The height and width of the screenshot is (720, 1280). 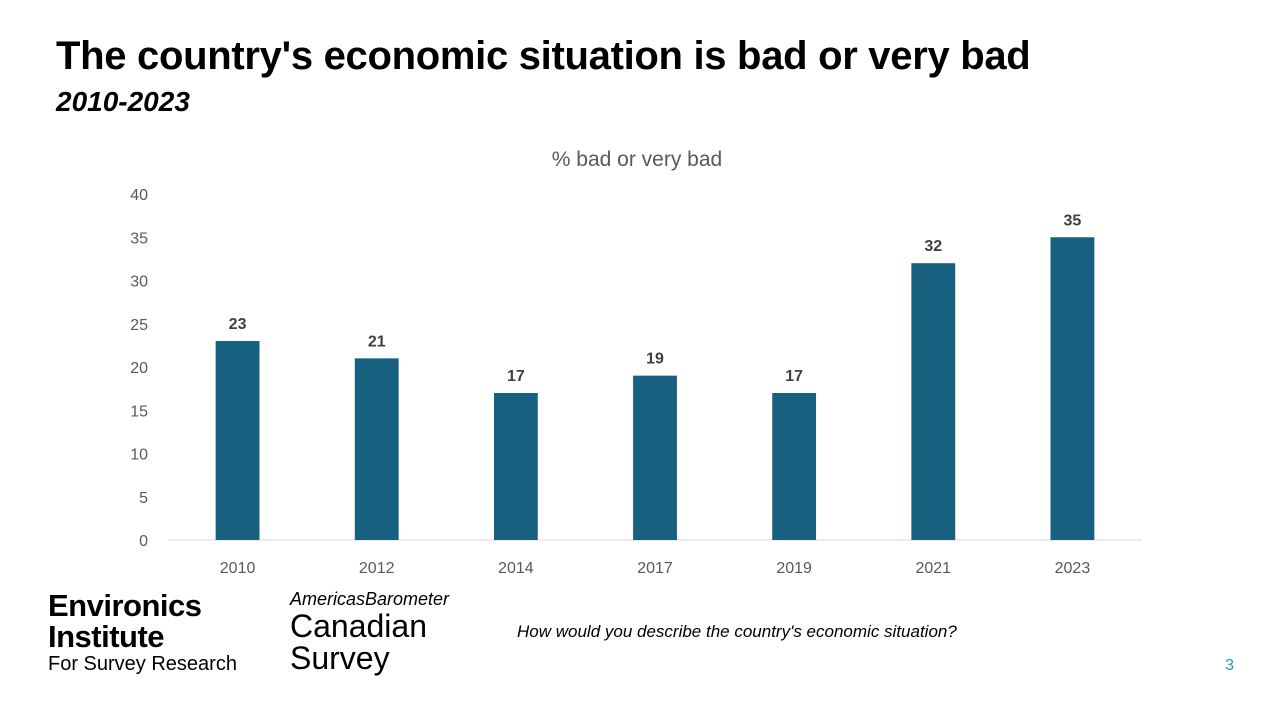 I want to click on x-tick-label: 2021, so click(x=933, y=568).